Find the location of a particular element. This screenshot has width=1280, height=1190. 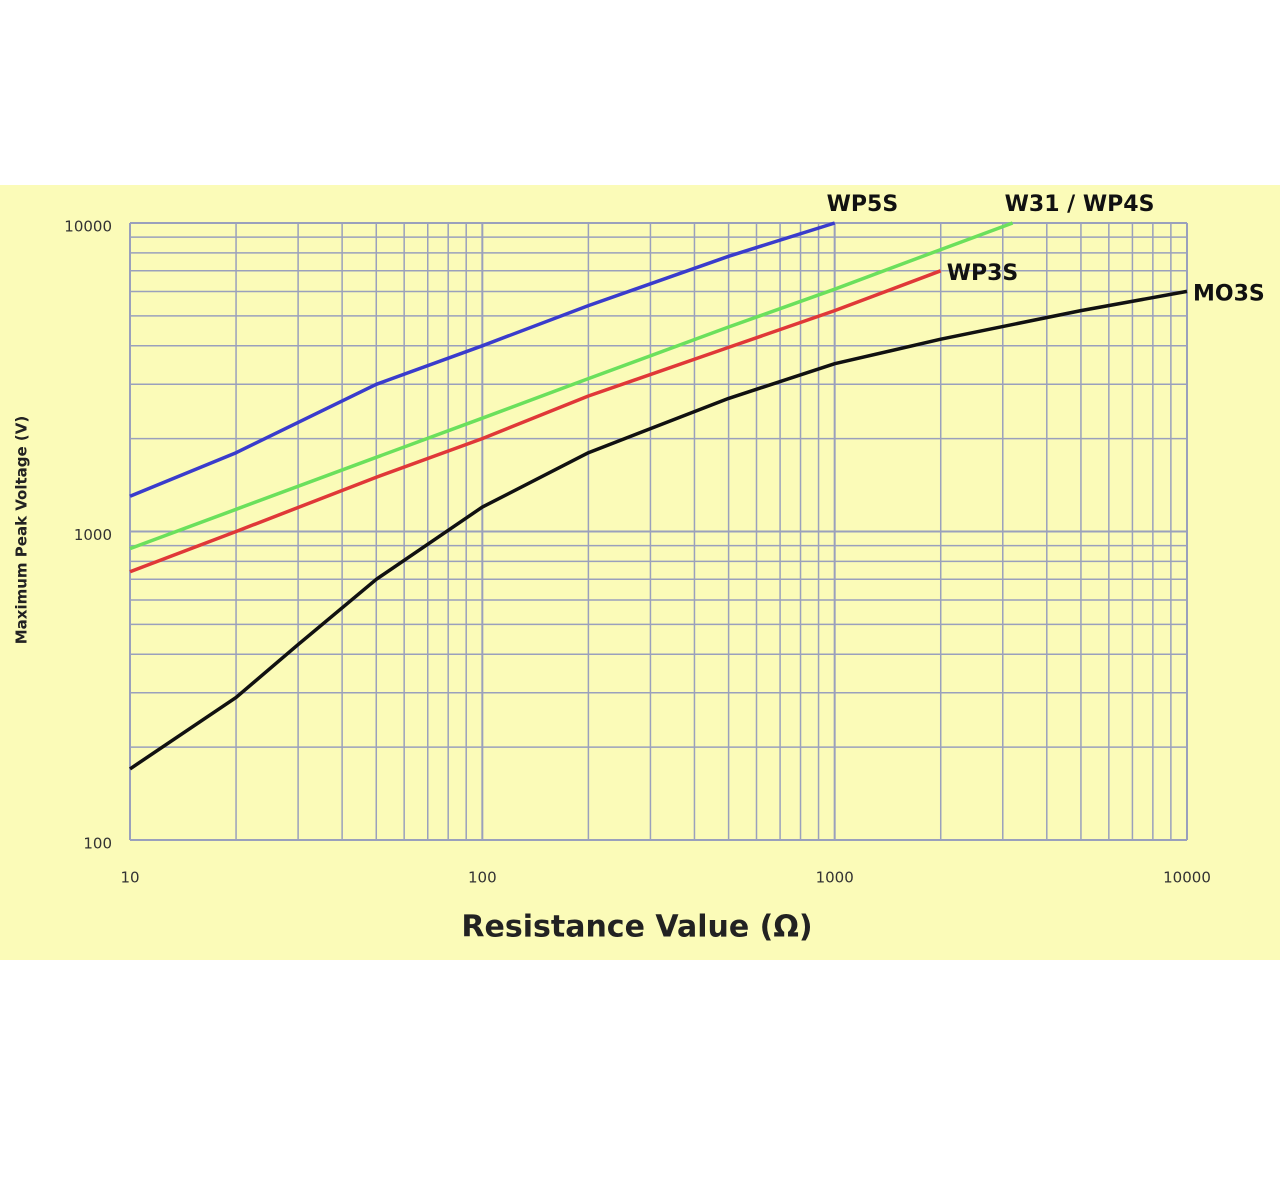

y-tick-label: 1000 is located at coordinates (93, 535).